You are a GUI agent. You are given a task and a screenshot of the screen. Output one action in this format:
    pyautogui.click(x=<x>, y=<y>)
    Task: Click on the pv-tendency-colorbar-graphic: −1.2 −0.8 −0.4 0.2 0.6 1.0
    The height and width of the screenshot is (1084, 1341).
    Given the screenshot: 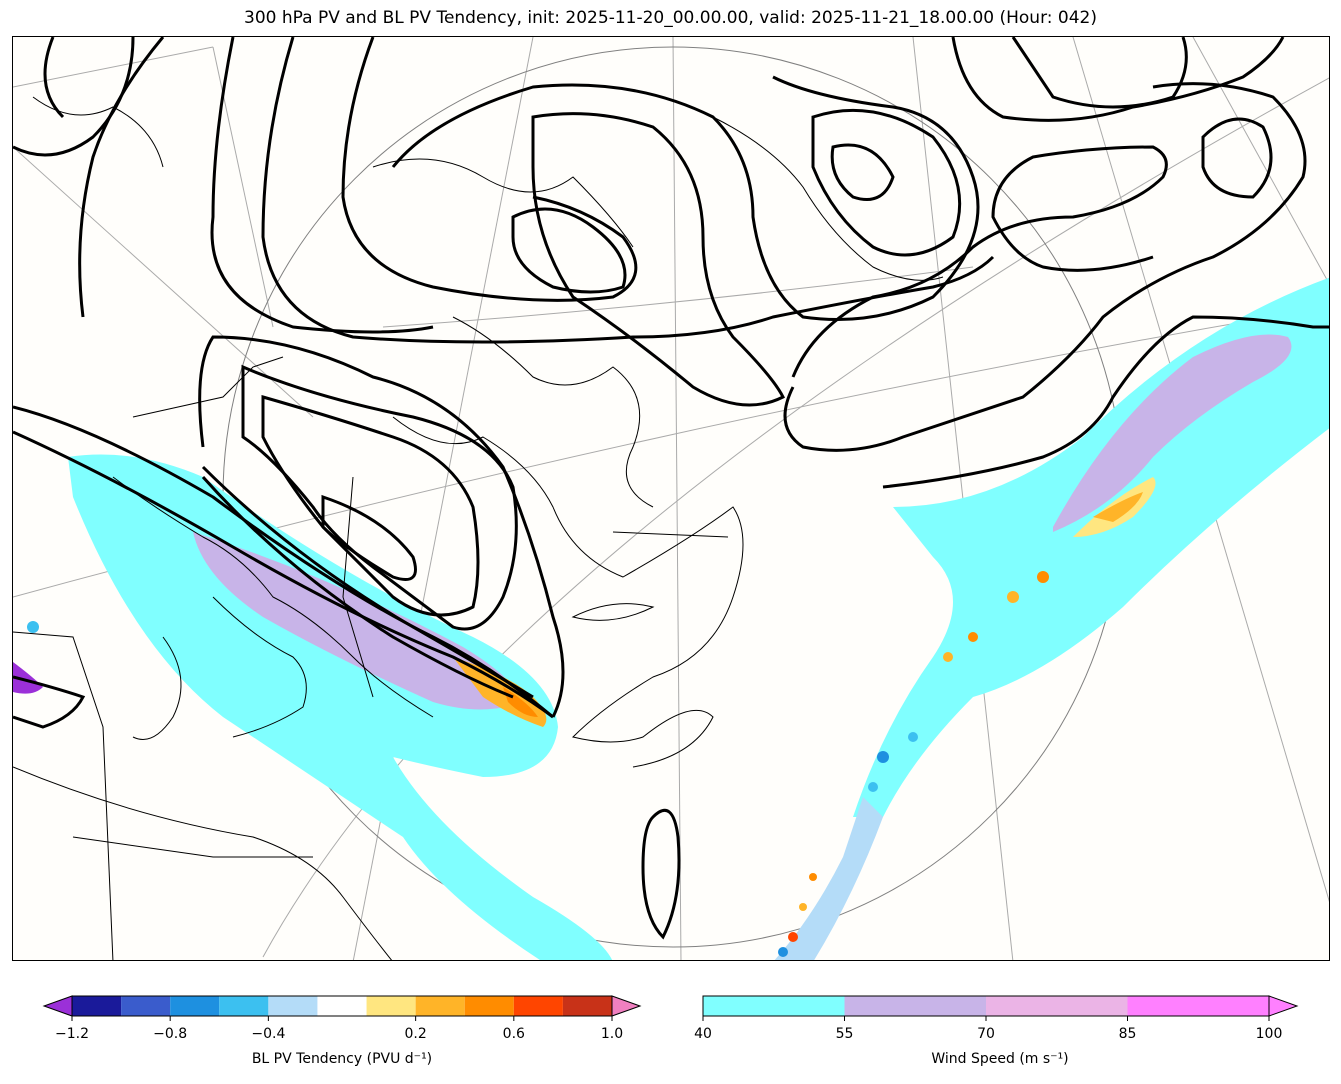 What is the action you would take?
    pyautogui.click(x=342, y=1018)
    